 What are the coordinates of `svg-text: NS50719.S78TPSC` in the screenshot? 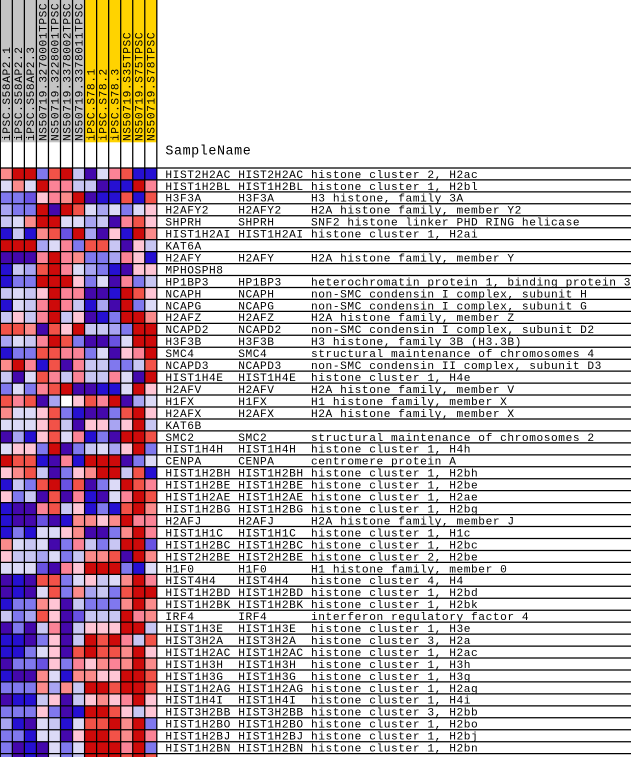 It's located at (153, 86).